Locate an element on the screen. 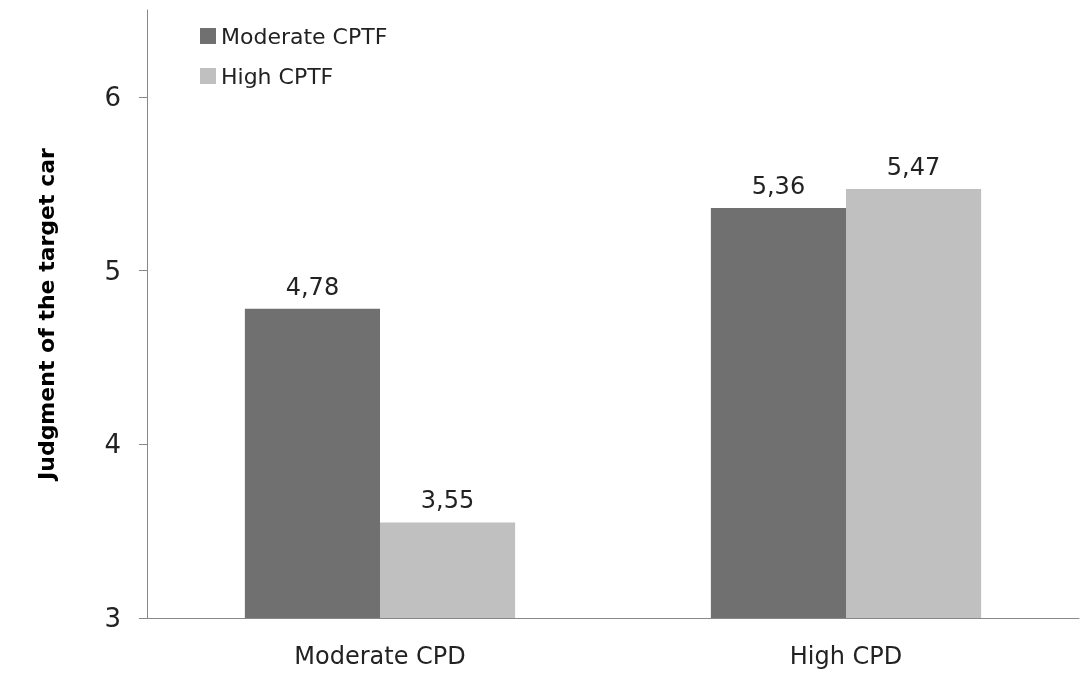 Image resolution: width=1089 pixels, height=699 pixels. y-tick-label: 3 is located at coordinates (112, 618).